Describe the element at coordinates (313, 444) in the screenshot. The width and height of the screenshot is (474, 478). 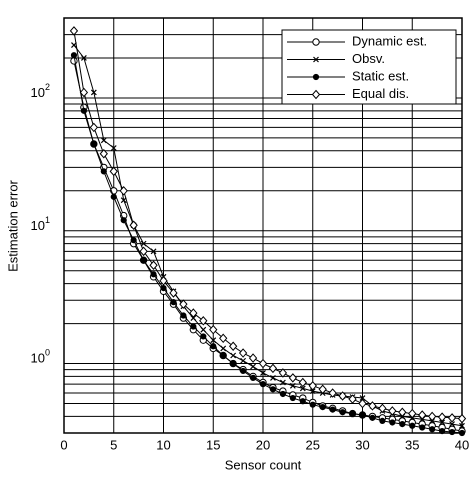
I see `x-tick-label: 25` at that location.